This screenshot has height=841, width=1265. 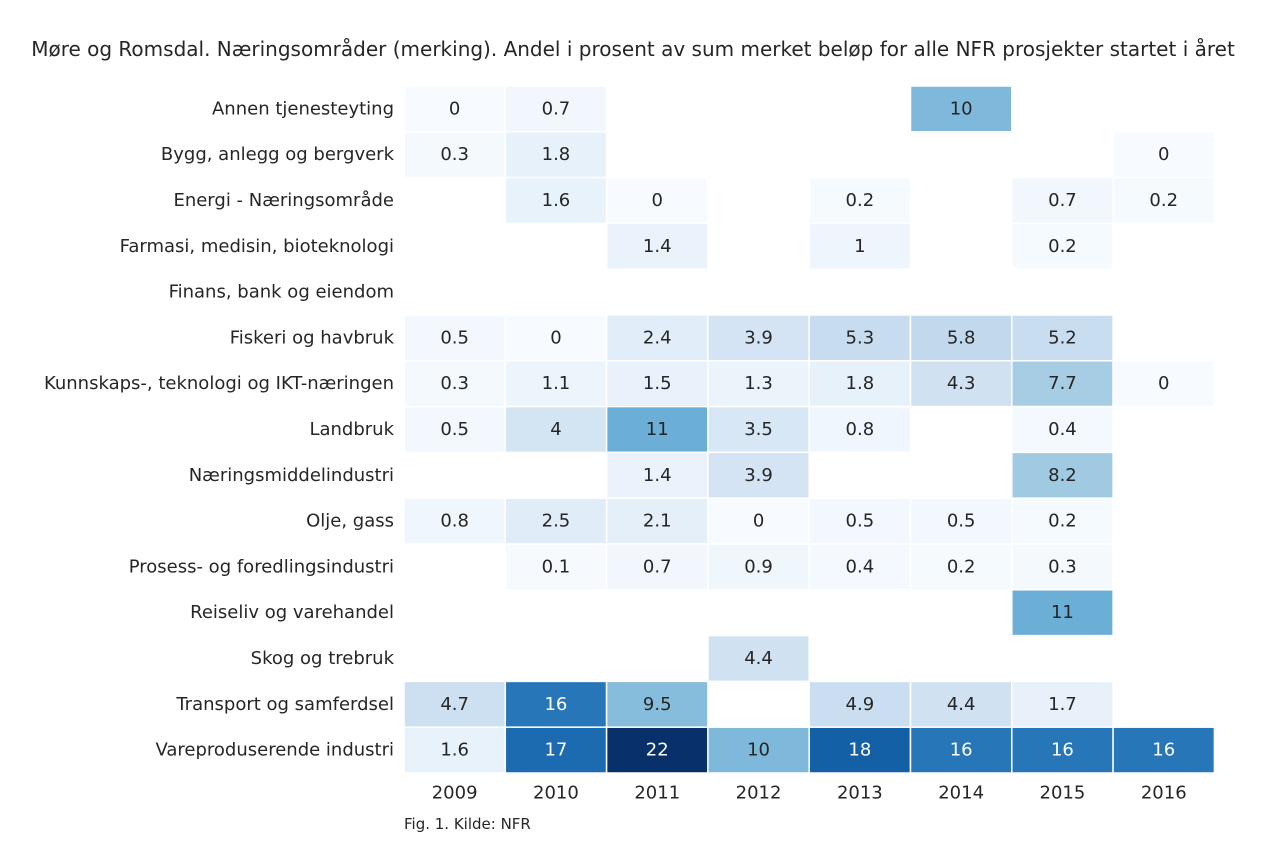 What do you see at coordinates (556, 338) in the screenshot?
I see `heatmap-cell-fiskeri-og-havbruk-2010` at bounding box center [556, 338].